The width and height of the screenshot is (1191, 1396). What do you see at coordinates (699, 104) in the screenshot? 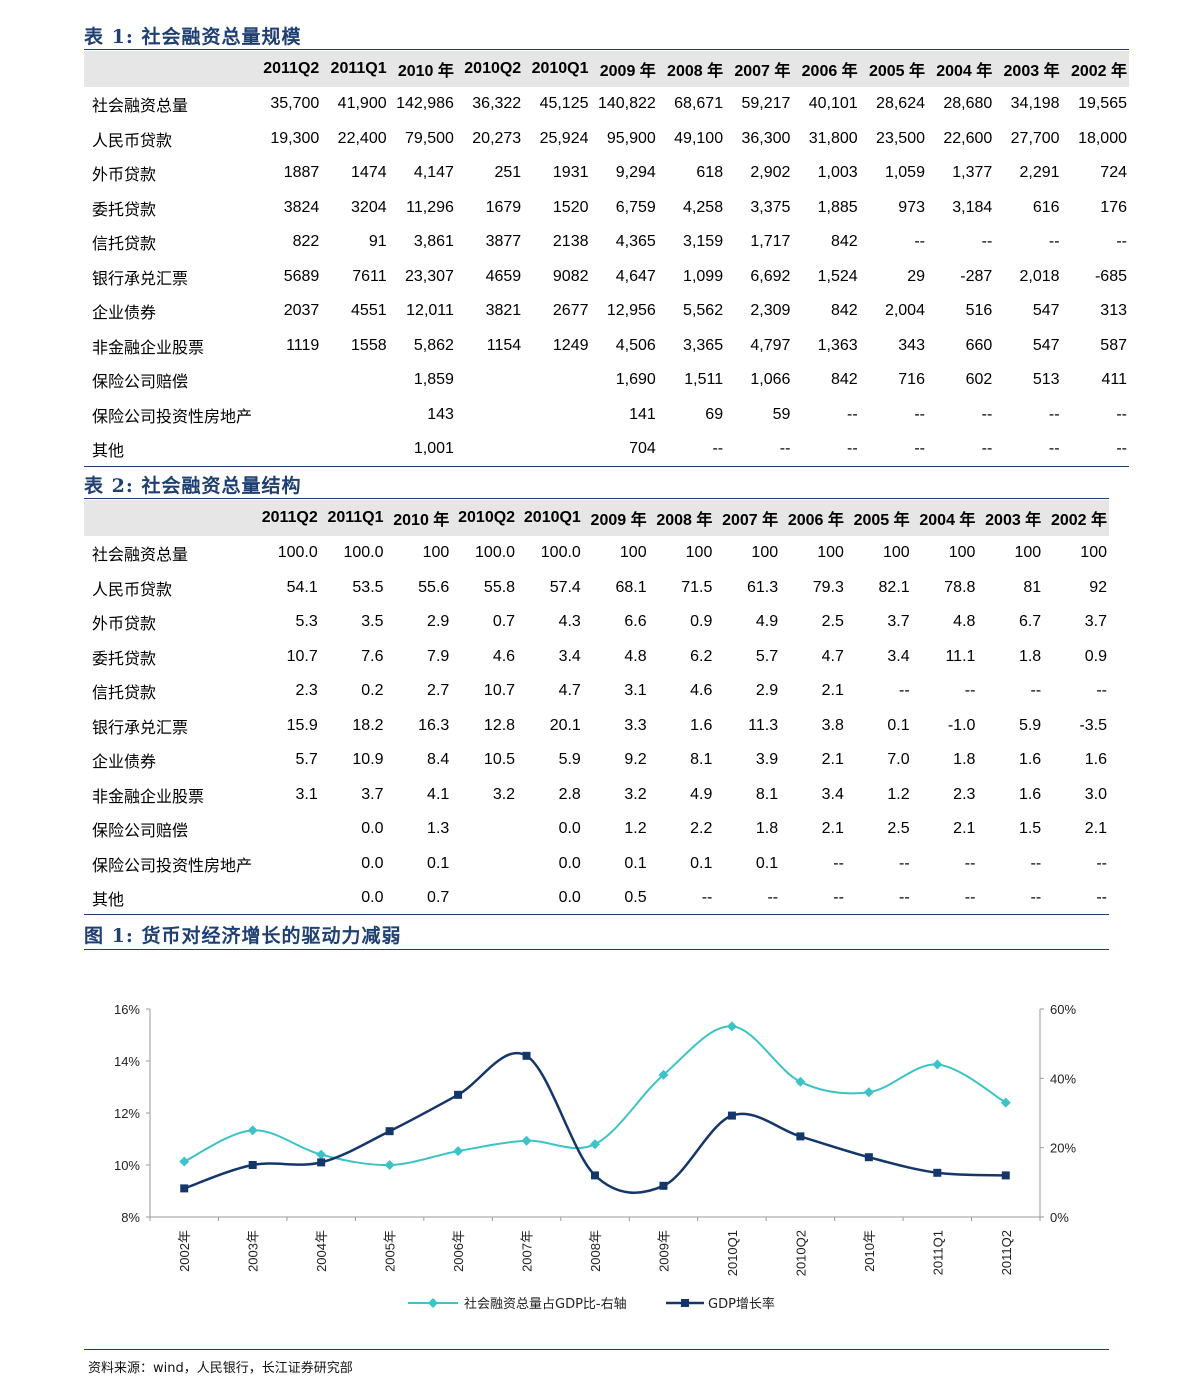
I see `table-cell: 68,671` at bounding box center [699, 104].